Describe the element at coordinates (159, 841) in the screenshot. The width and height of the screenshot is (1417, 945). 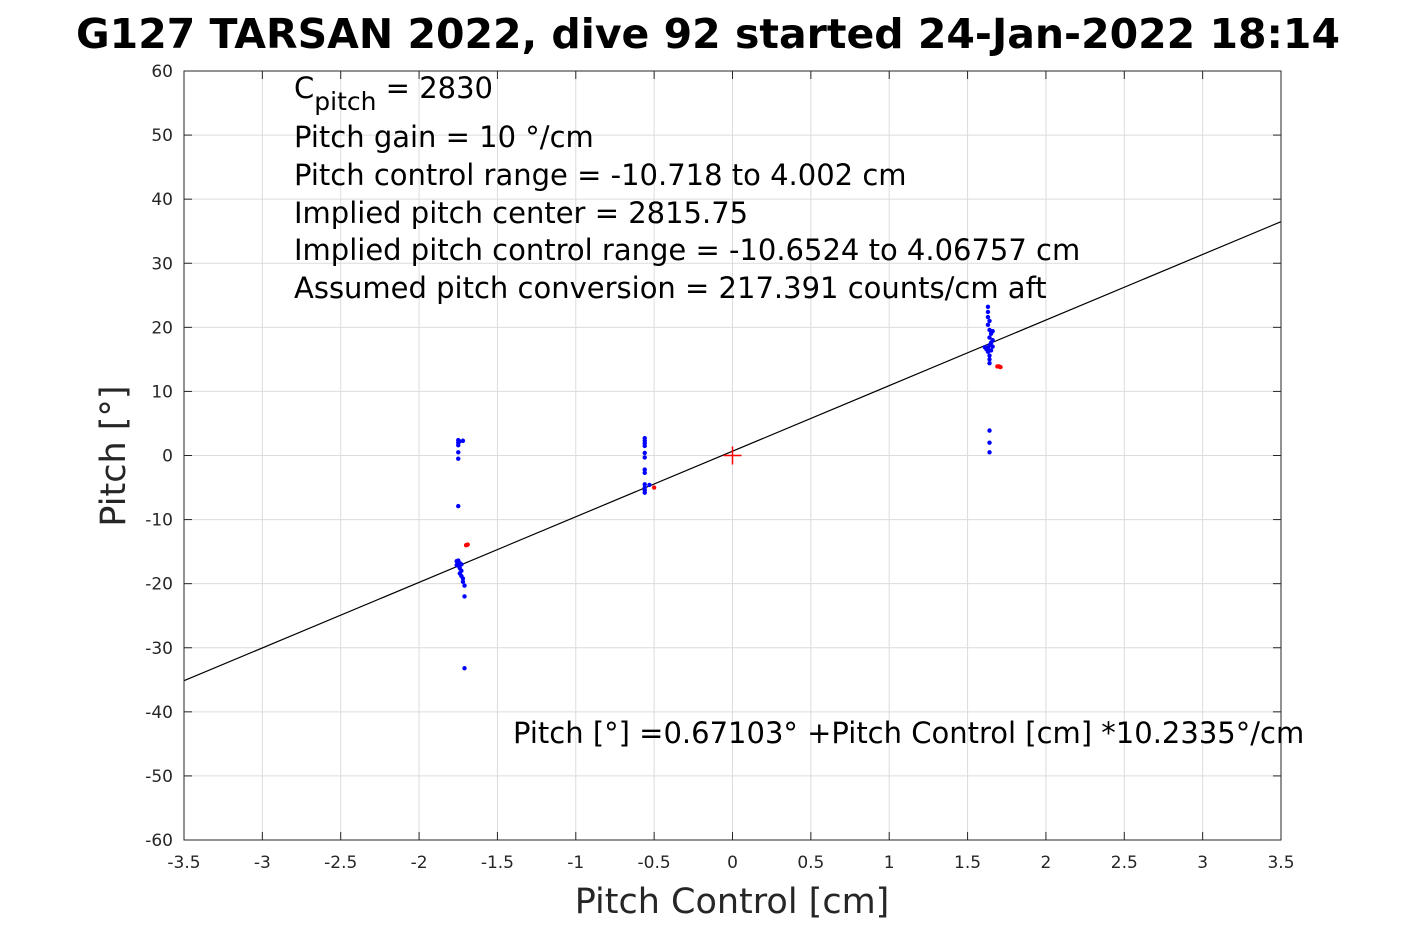
I see `y-tick-label: -60` at that location.